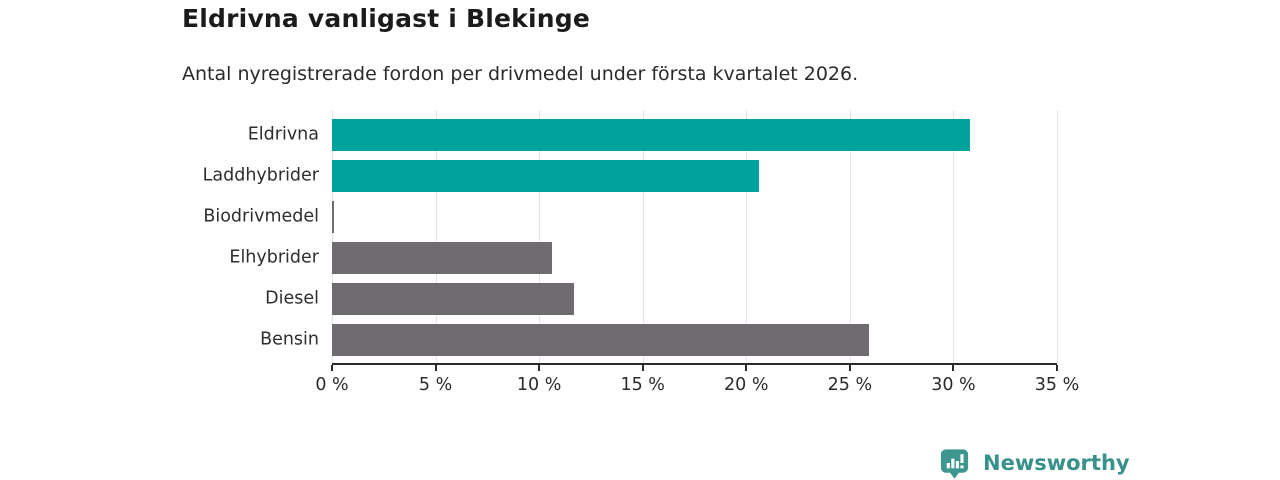 This screenshot has height=480, width=1280. I want to click on x-axis-tick-label: 25 %, so click(850, 385).